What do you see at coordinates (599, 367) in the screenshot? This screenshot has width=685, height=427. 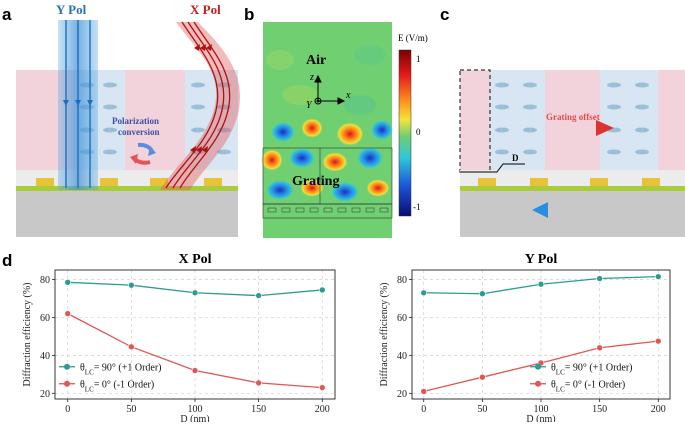 I see `legend-text: = 90° (+1 Order)` at bounding box center [599, 367].